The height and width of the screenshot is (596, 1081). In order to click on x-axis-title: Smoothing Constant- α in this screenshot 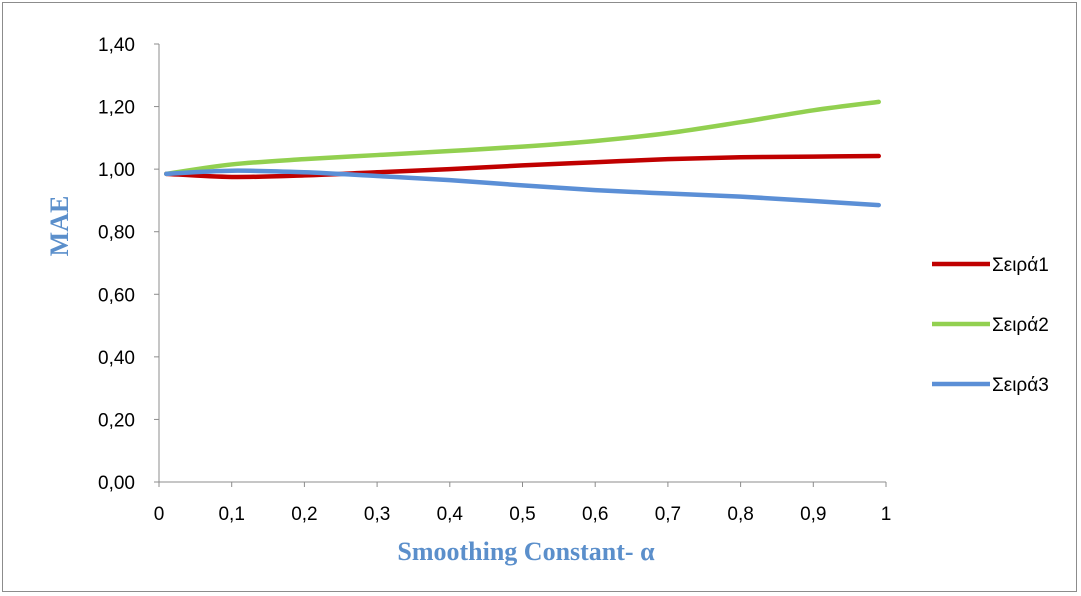, I will do `click(526, 551)`.